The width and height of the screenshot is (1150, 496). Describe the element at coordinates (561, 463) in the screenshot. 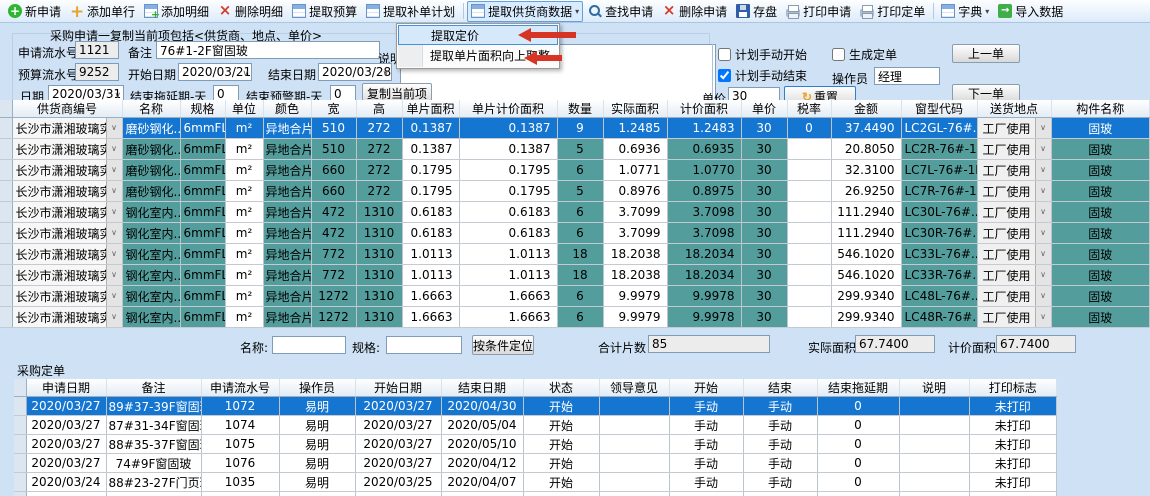

I see `cell-status: 开始` at that location.